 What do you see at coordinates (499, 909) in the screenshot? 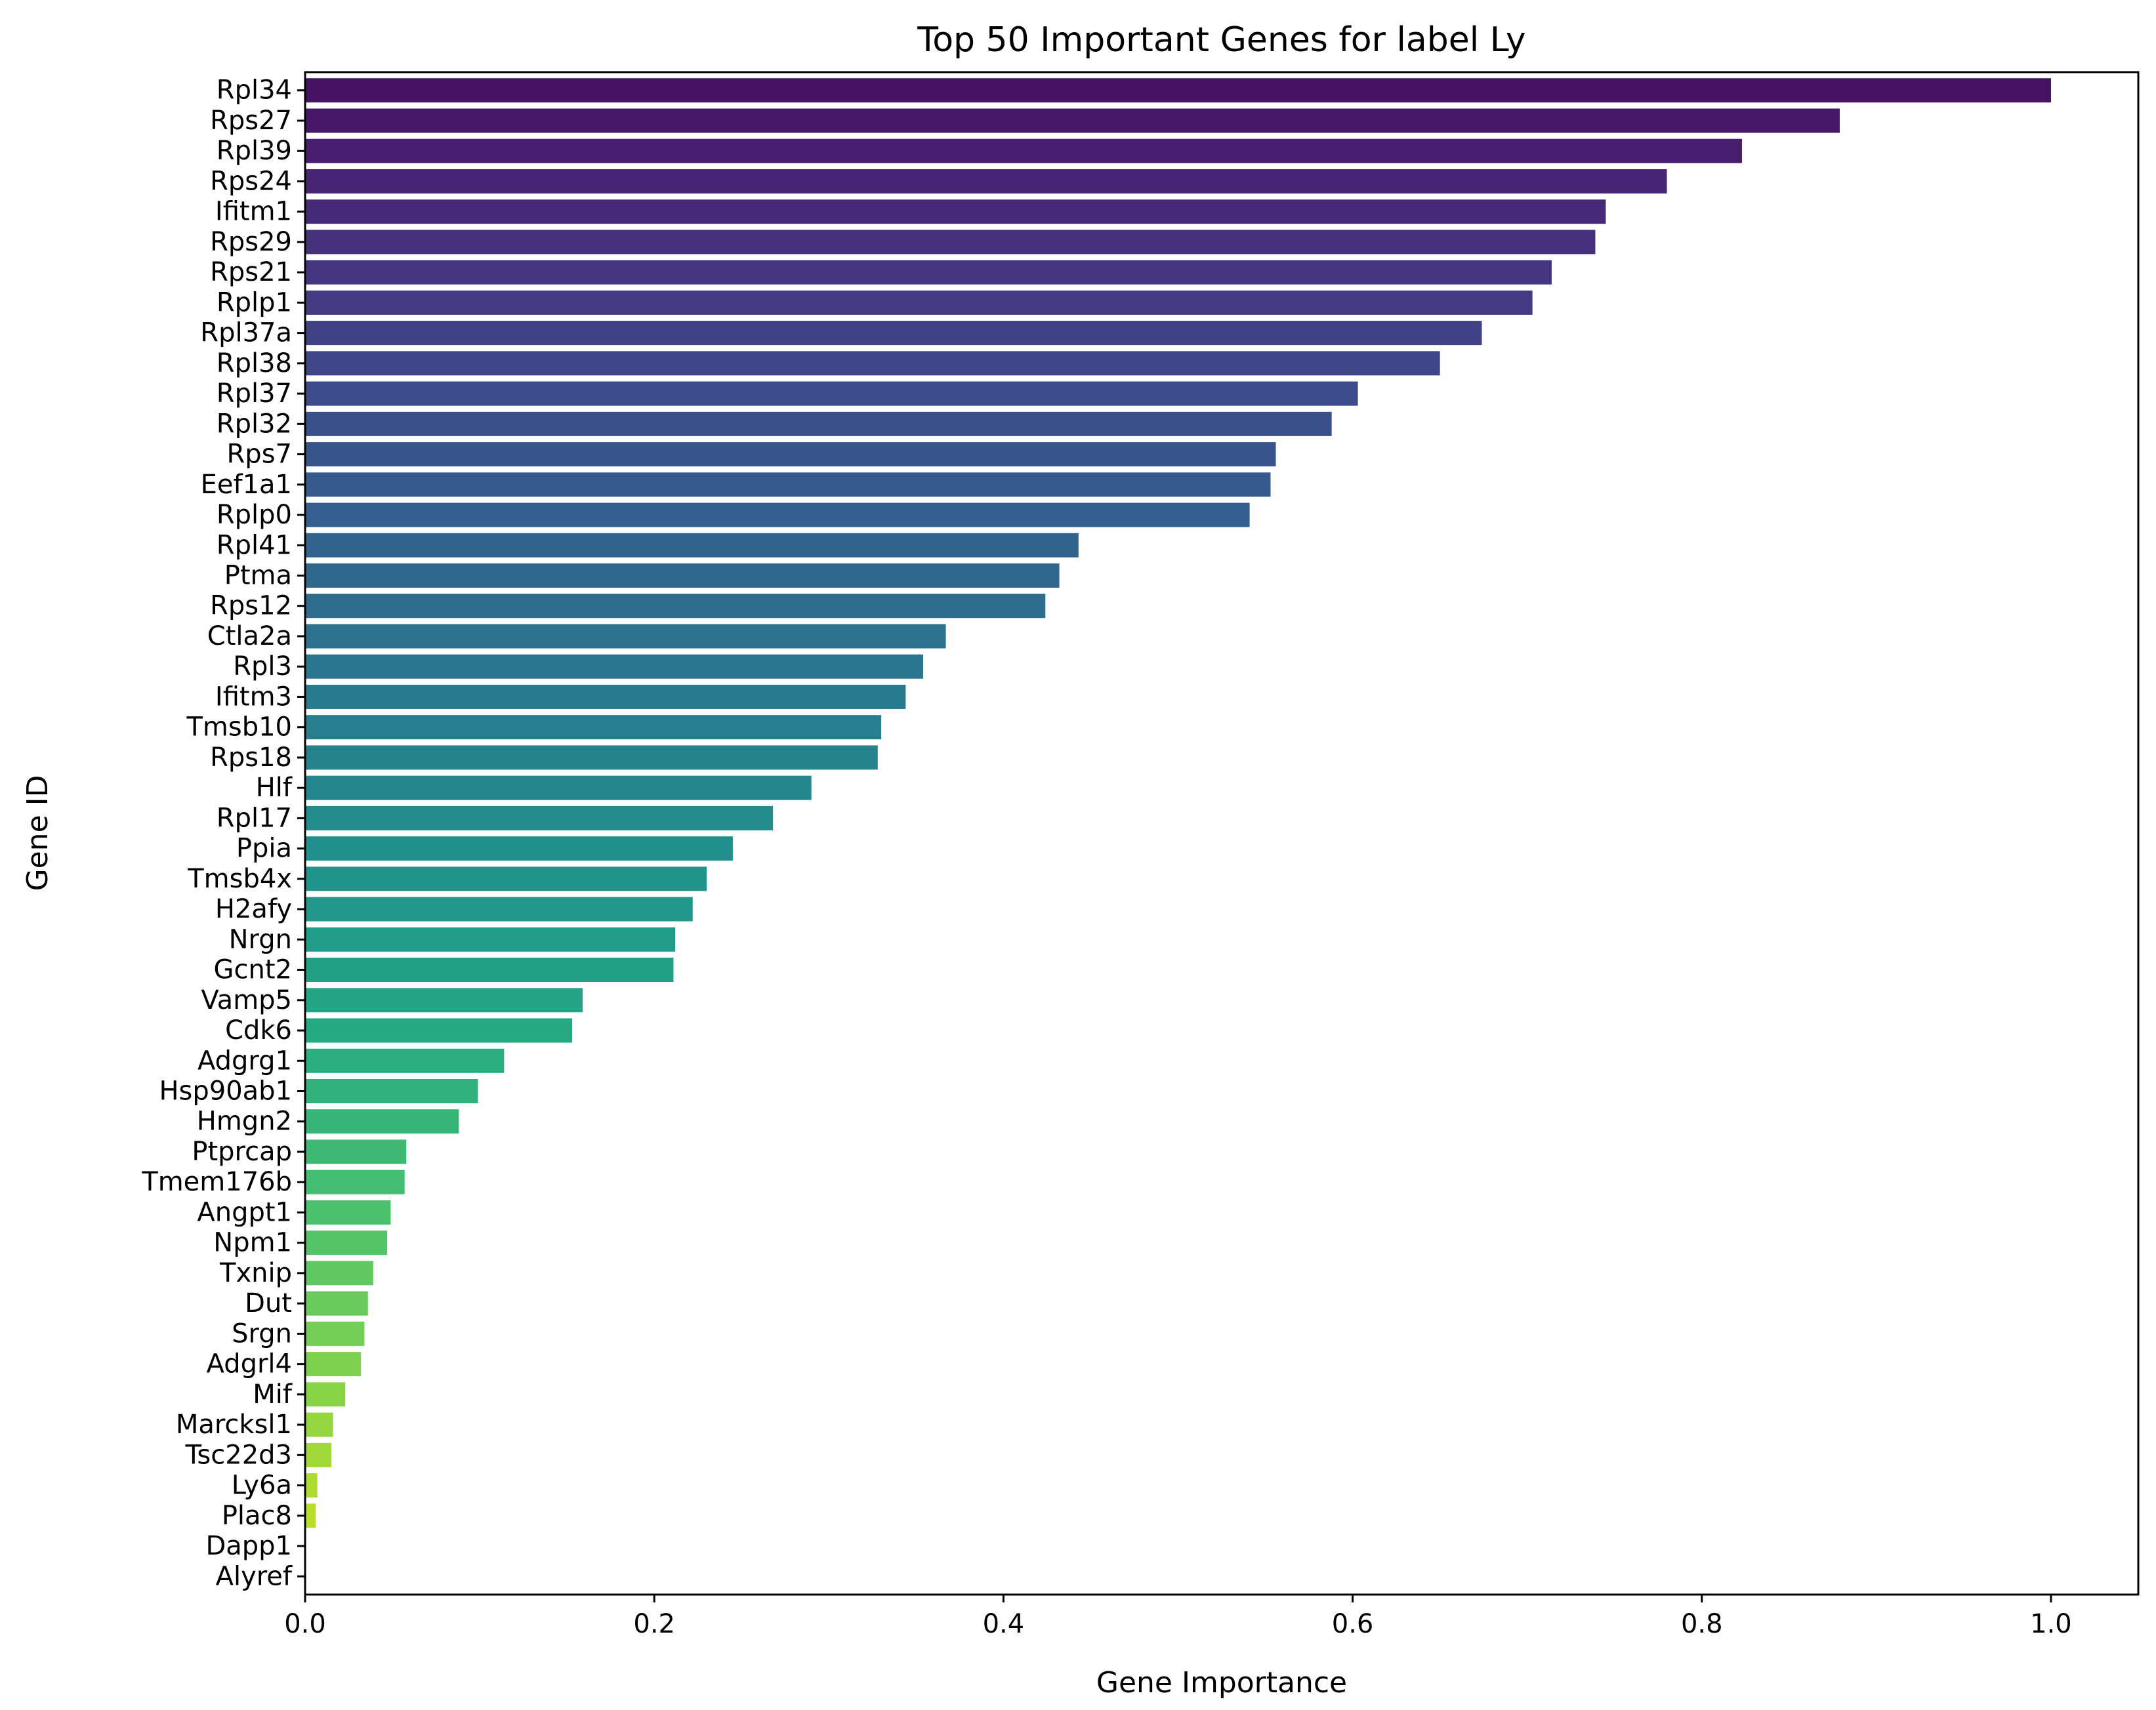
I see `bar-h2afy` at bounding box center [499, 909].